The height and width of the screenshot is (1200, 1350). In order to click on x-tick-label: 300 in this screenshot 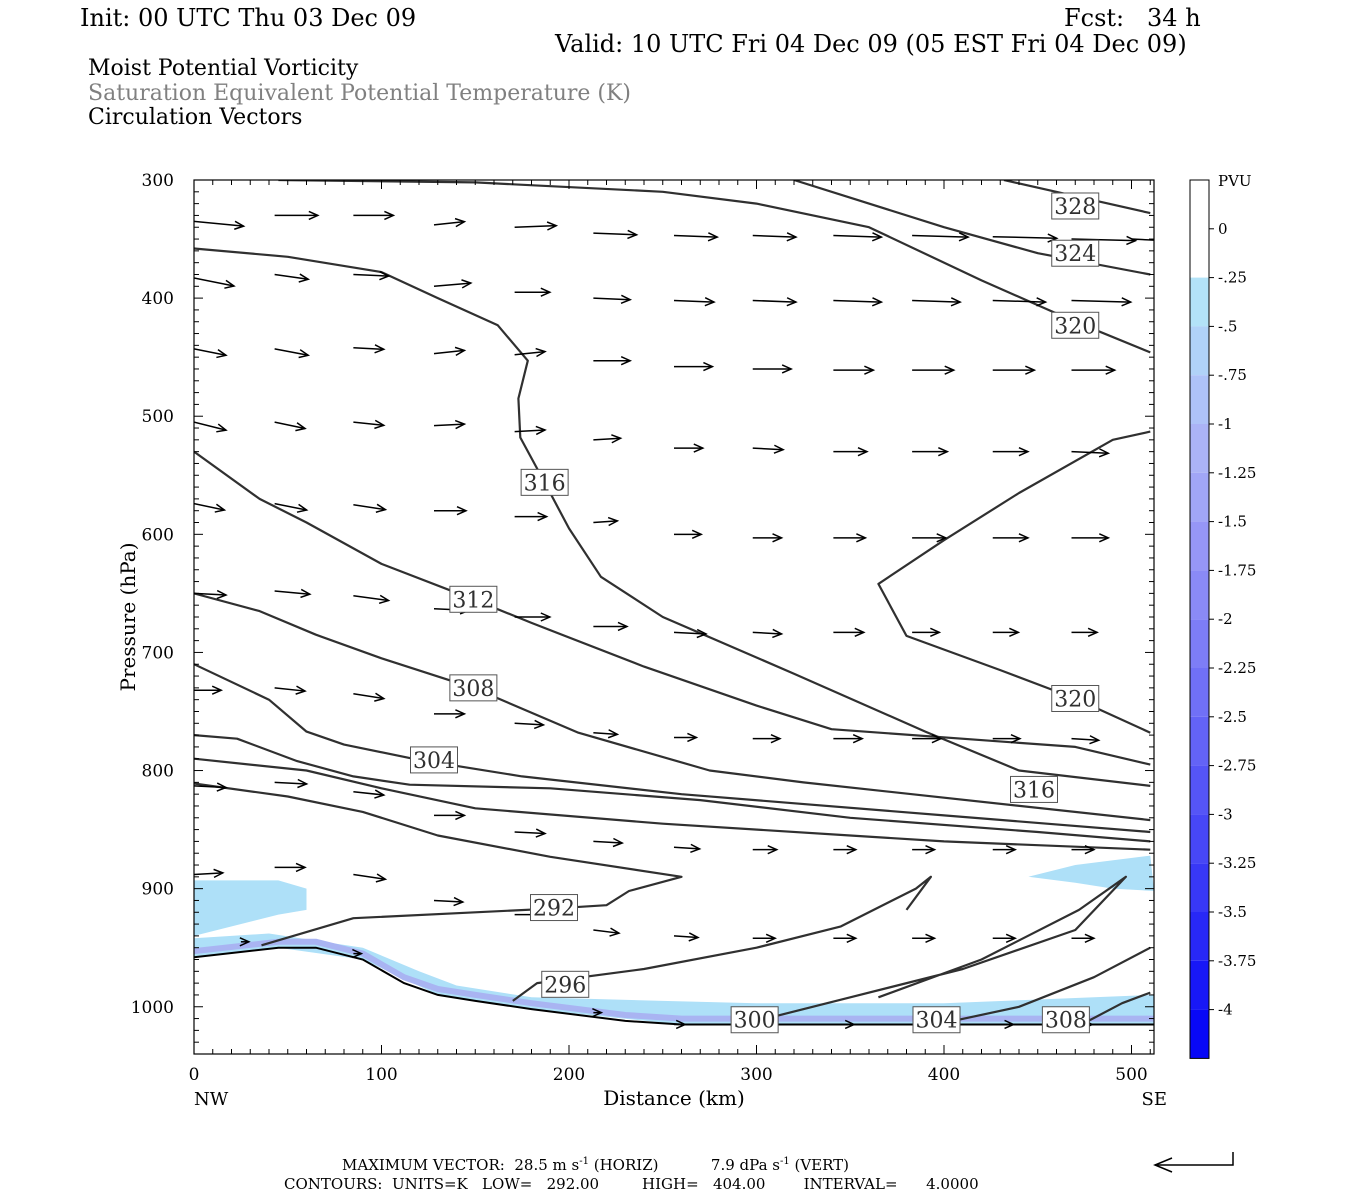, I will do `click(756, 1075)`.